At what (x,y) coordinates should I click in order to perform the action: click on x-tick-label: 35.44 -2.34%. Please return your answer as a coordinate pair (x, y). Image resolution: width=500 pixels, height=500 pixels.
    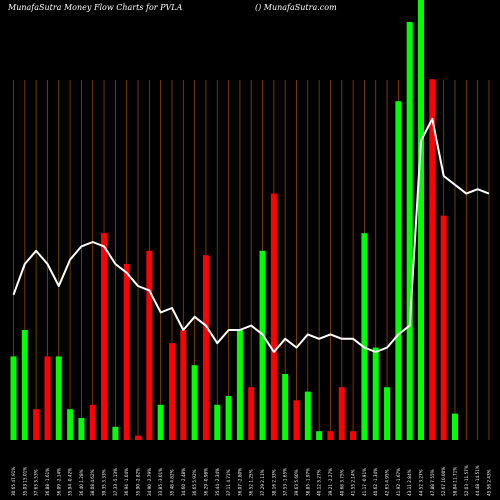
    Looking at the image, I should click on (217, 482).